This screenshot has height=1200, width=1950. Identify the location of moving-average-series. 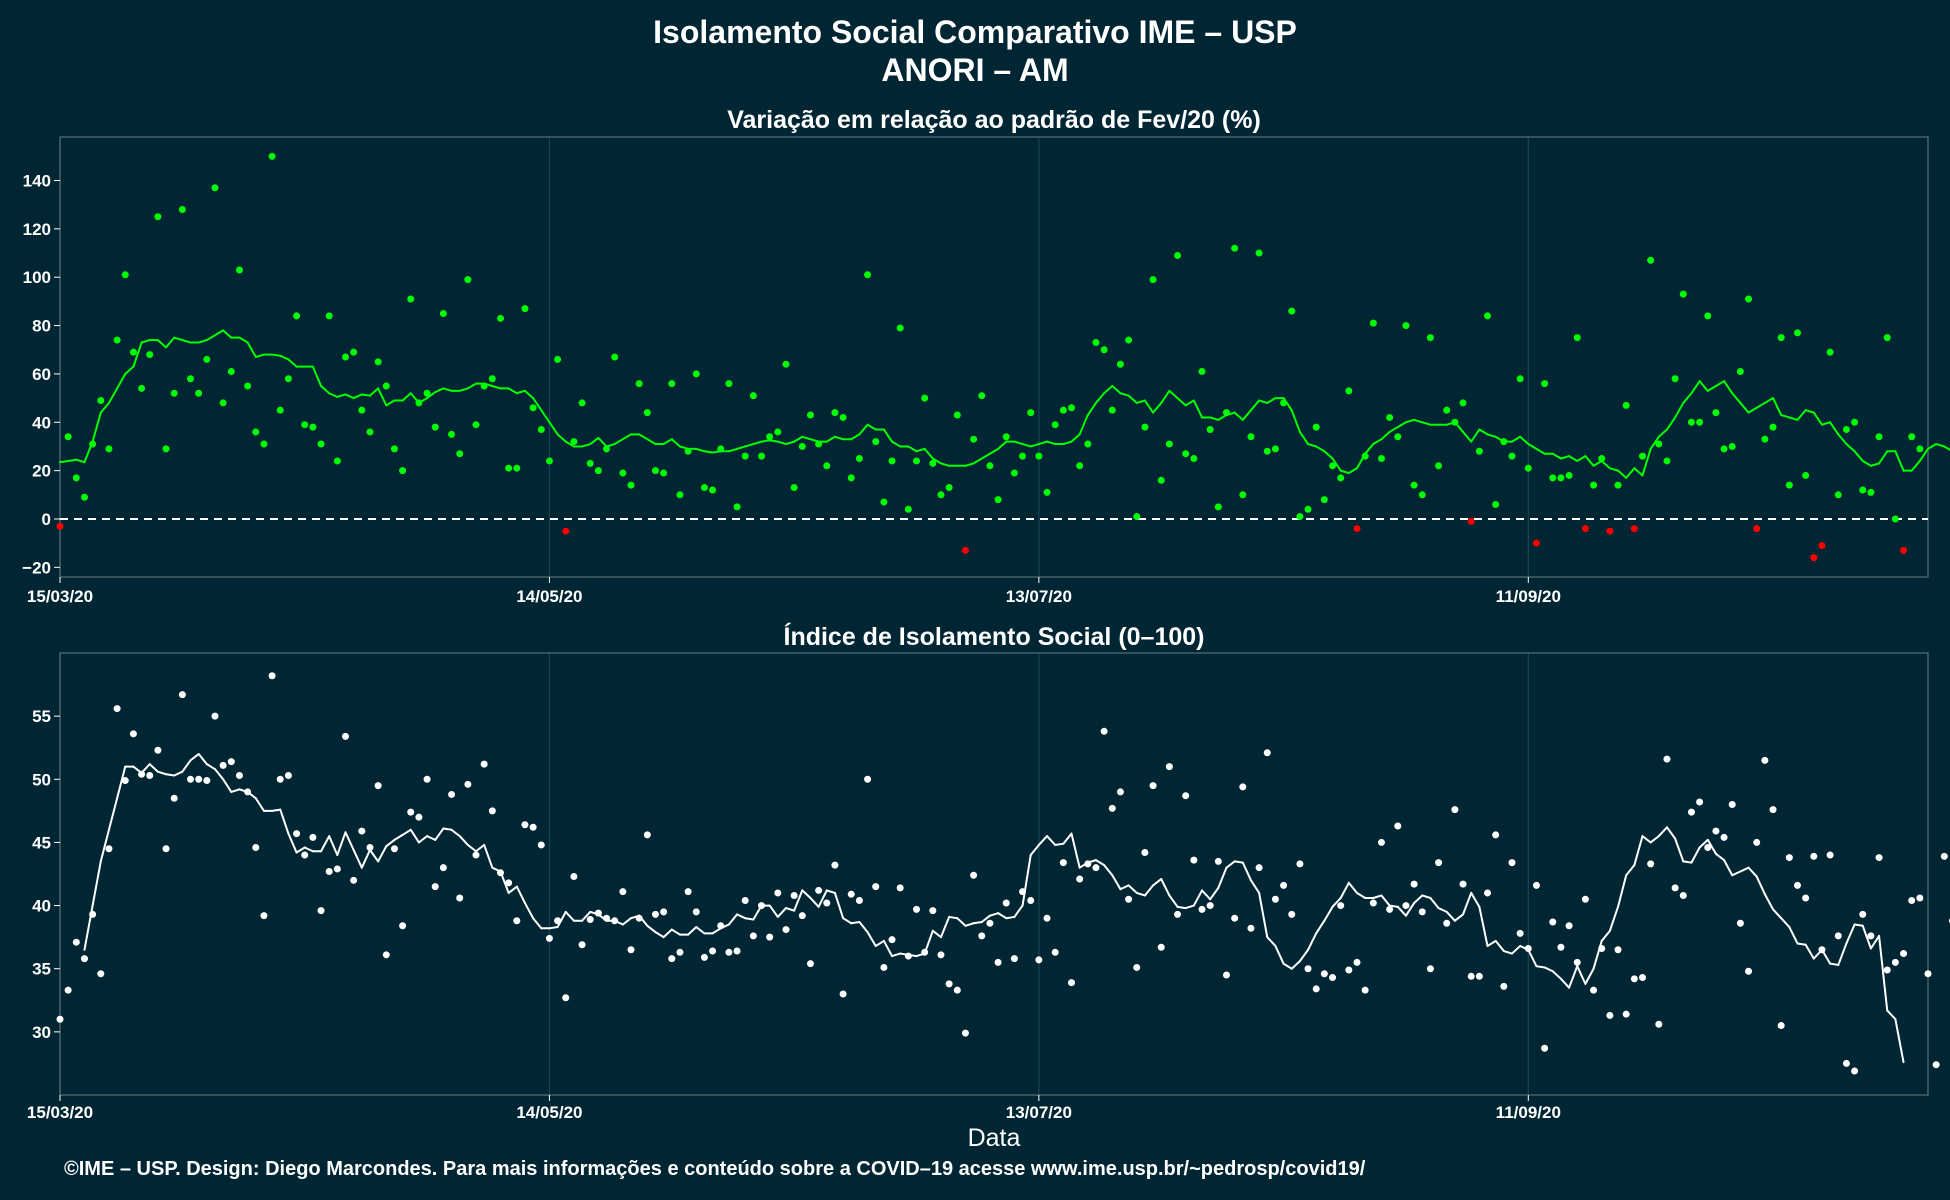
(1004, 404).